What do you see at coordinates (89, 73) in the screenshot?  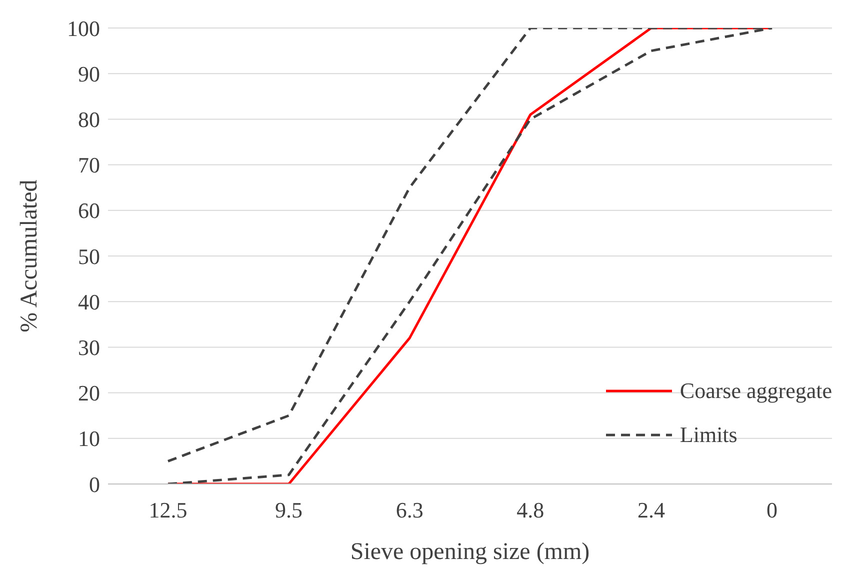 I see `y-tick-label: 90` at bounding box center [89, 73].